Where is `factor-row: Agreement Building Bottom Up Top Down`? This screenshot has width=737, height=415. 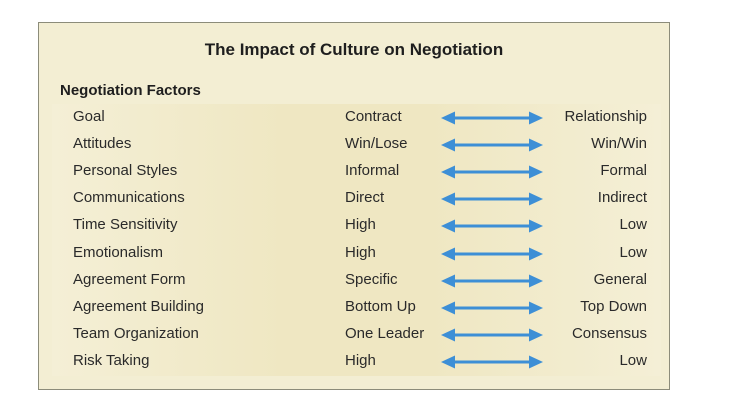 factor-row: Agreement Building Bottom Up Top Down is located at coordinates (356, 307).